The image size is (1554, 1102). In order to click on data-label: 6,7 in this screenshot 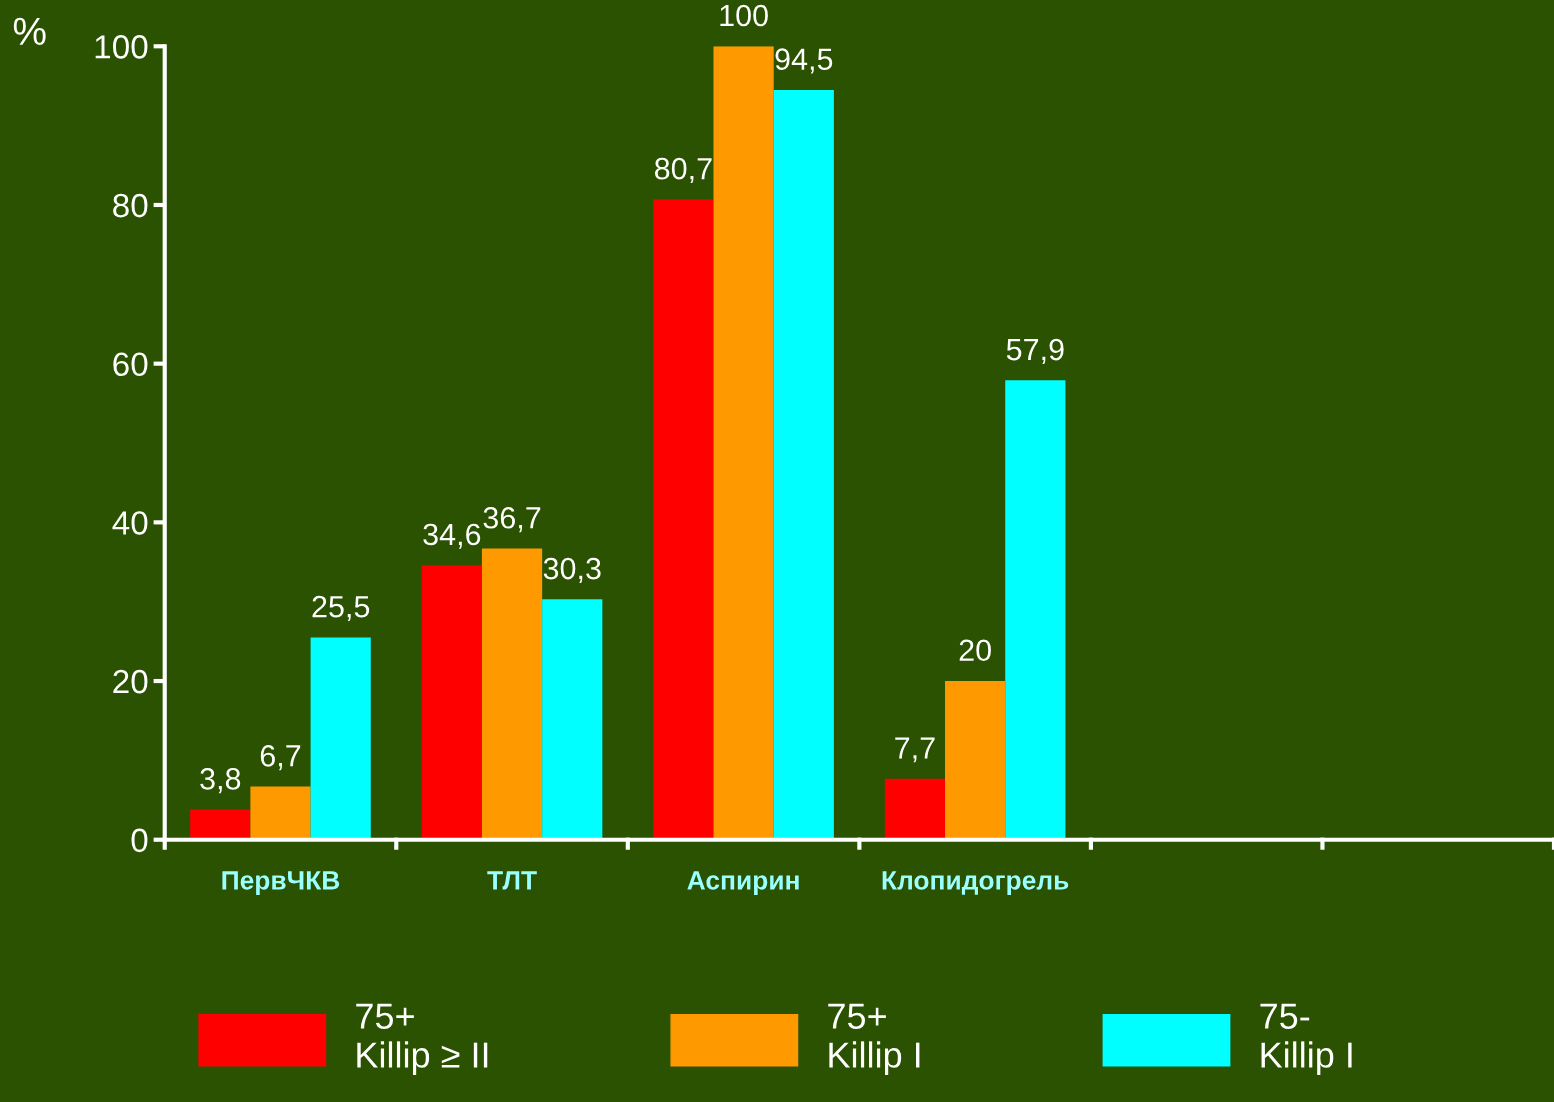, I will do `click(280, 758)`.